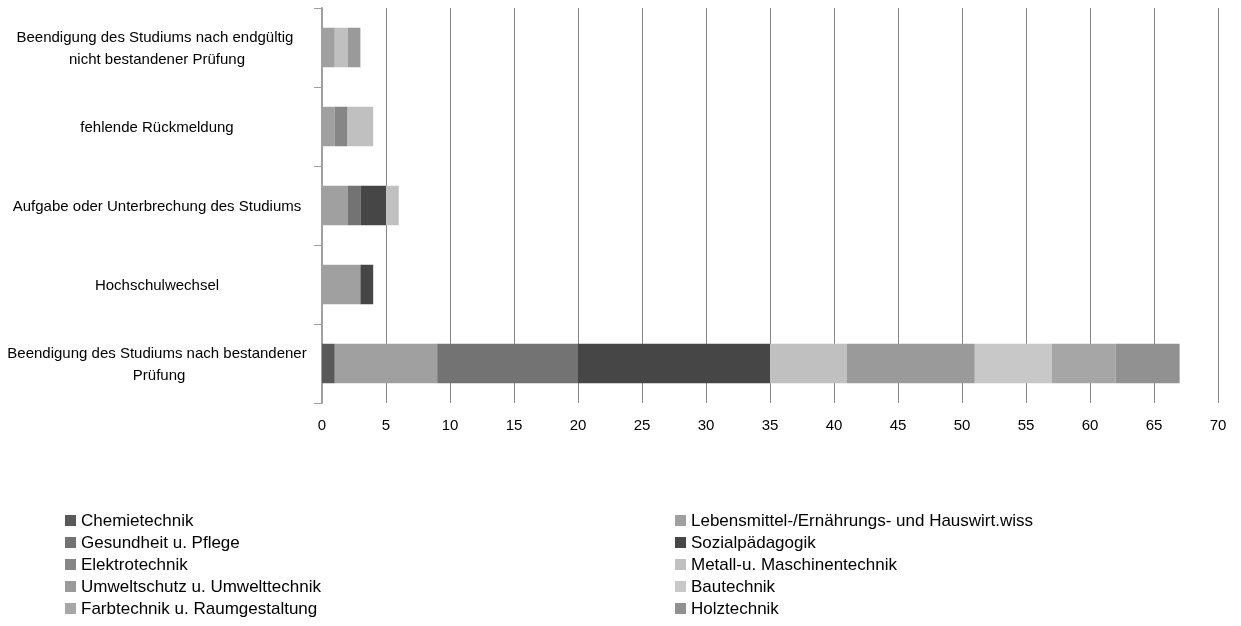 Image resolution: width=1241 pixels, height=626 pixels. What do you see at coordinates (322, 424) in the screenshot?
I see `x-tick-label: 0` at bounding box center [322, 424].